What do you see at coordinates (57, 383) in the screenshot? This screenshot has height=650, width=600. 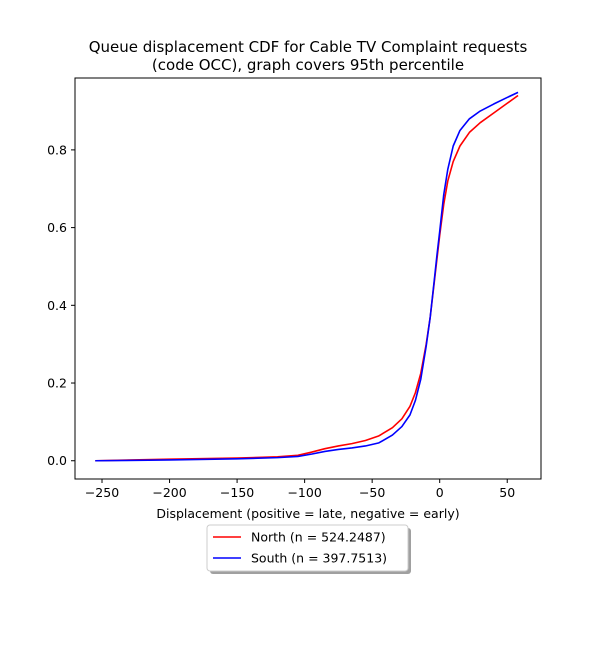 I see `y-tick-label: 0.2` at bounding box center [57, 383].